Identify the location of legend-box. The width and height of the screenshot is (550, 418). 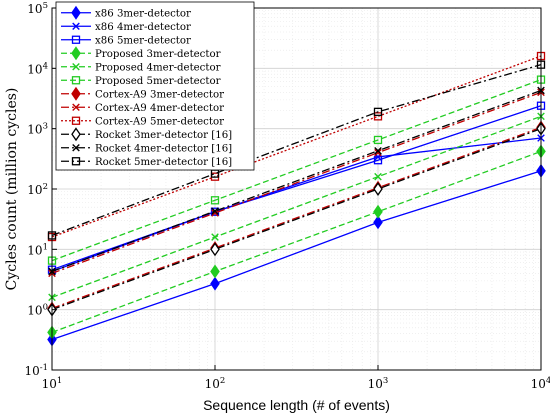
(155, 86).